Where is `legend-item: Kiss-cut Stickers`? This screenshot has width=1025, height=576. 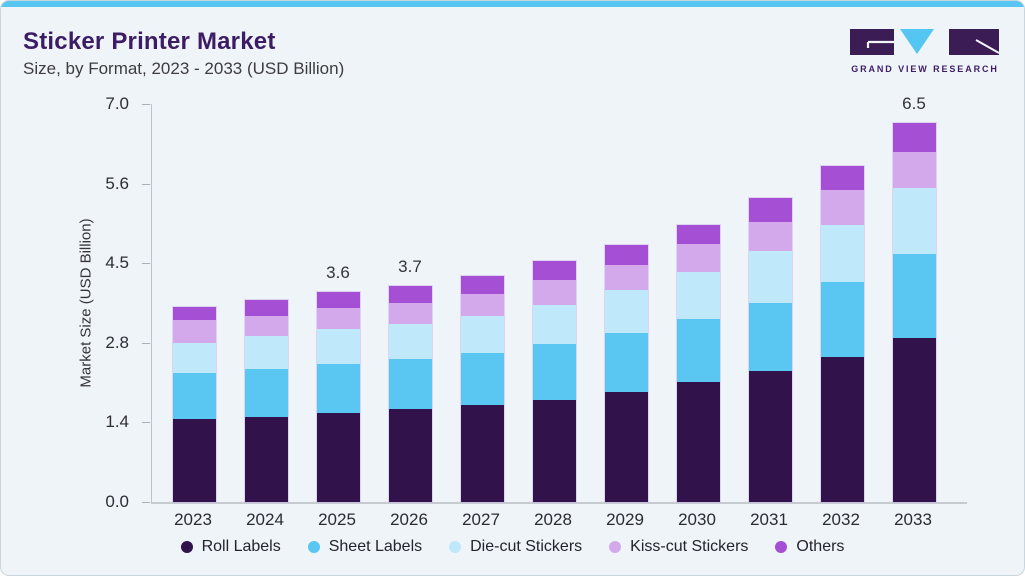 legend-item: Kiss-cut Stickers is located at coordinates (678, 547).